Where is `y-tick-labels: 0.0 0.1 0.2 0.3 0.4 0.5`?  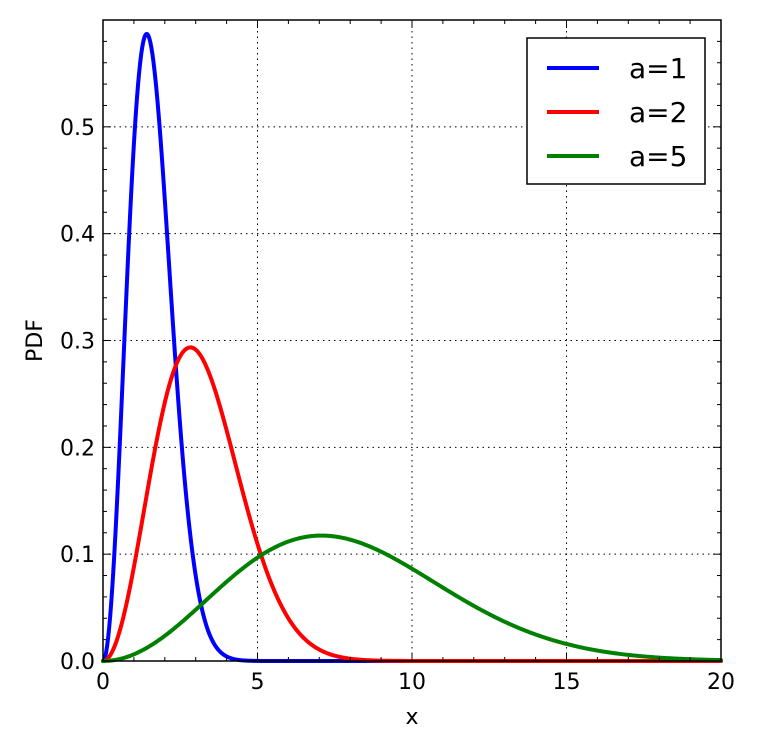 y-tick-labels: 0.0 0.1 0.2 0.3 0.4 0.5 is located at coordinates (77, 395).